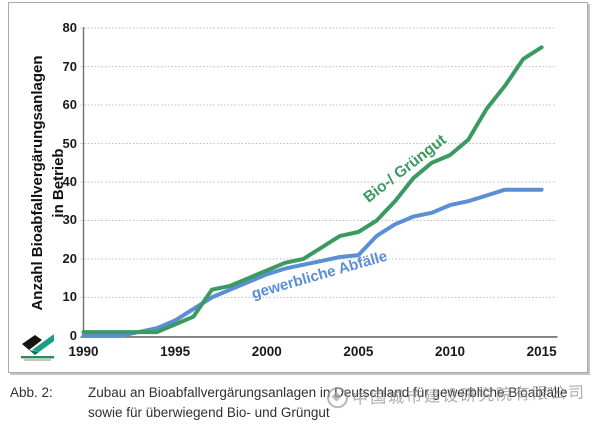 The height and width of the screenshot is (425, 600). What do you see at coordinates (69, 258) in the screenshot?
I see `ytick-label: 20` at bounding box center [69, 258].